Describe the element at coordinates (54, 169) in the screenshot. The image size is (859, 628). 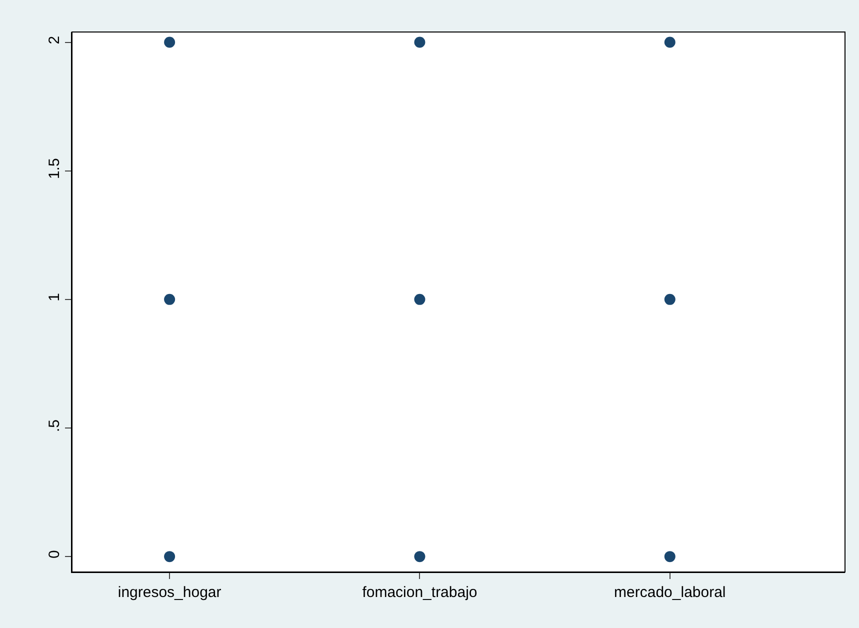
I see `y-tick-label: 1.5` at that location.